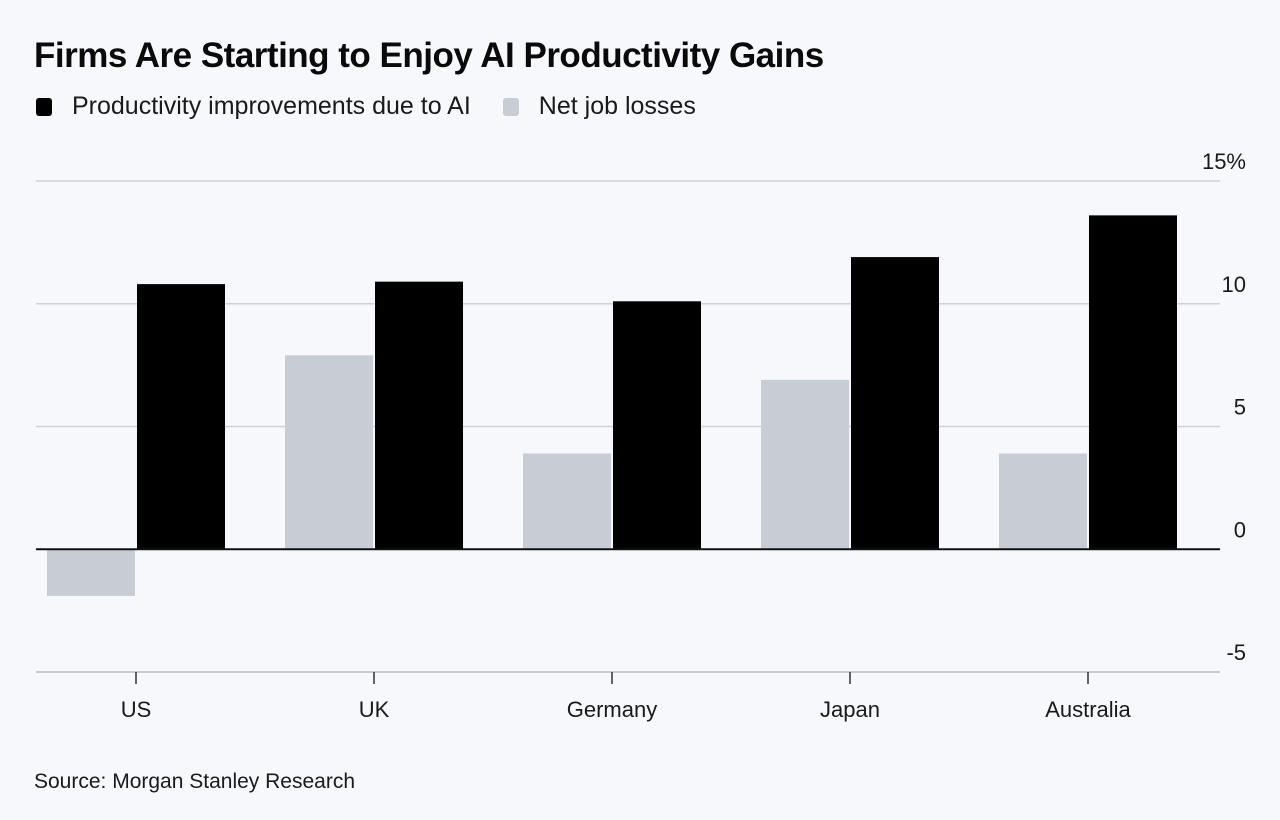  What do you see at coordinates (1240, 529) in the screenshot?
I see `y-tick-label: 0` at bounding box center [1240, 529].